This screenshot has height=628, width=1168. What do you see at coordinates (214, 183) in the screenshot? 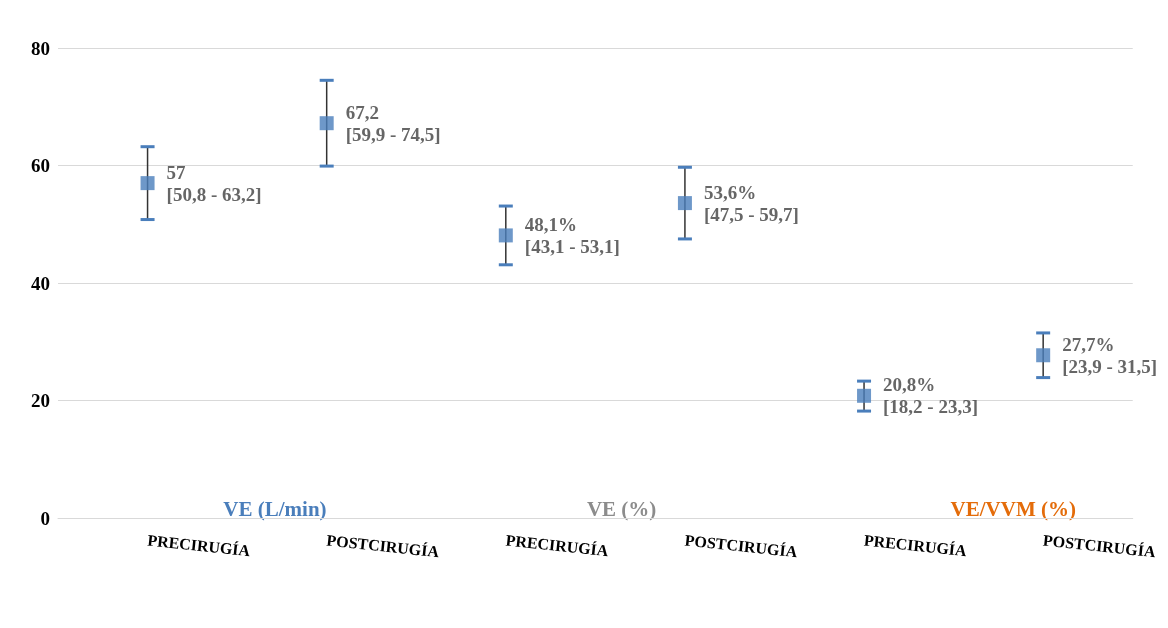
I see `data-label: 57 [50,8 - 63,2]` at bounding box center [214, 183].